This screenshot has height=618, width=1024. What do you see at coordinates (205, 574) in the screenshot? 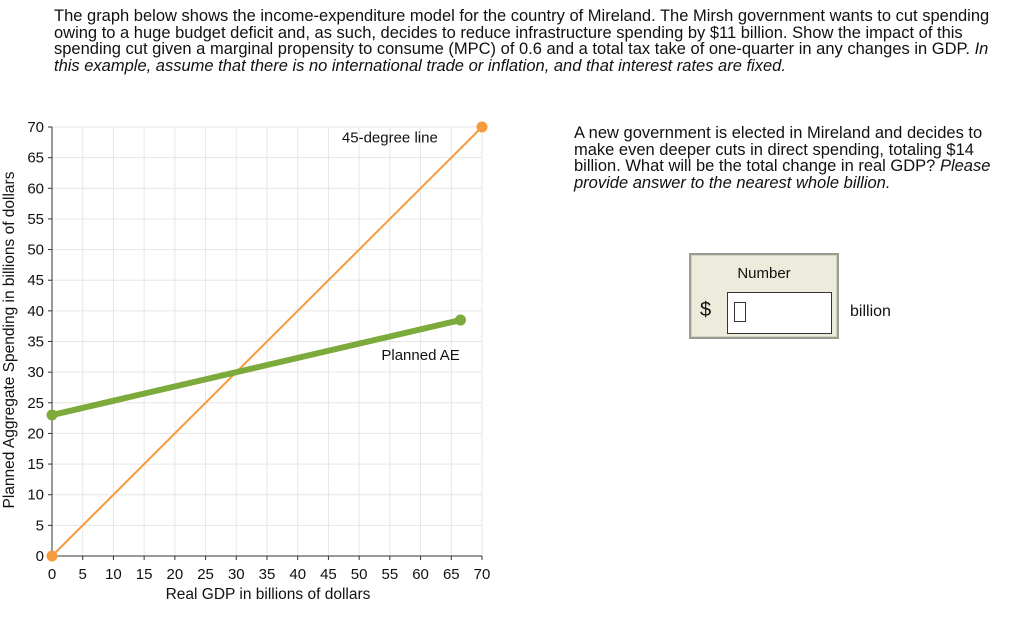
I see `x-tick-label-25: 25` at bounding box center [205, 574].